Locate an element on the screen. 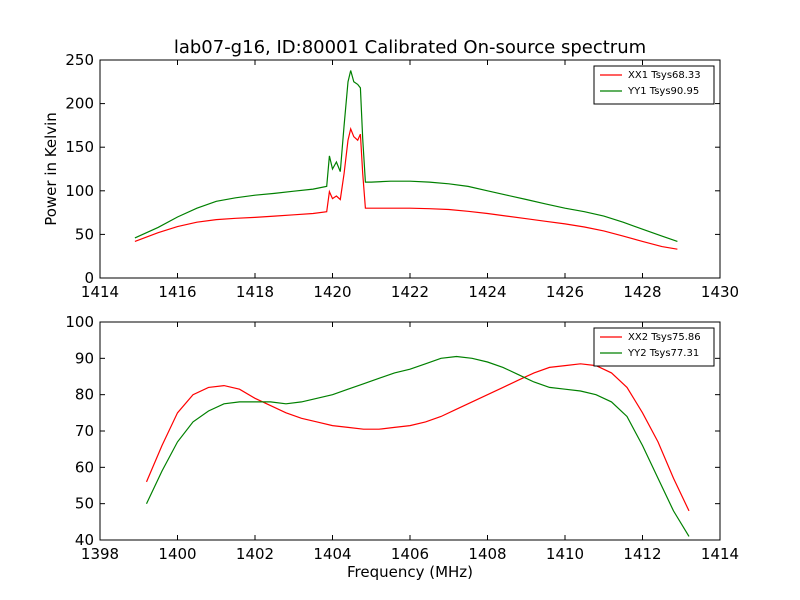 This screenshot has width=800, height=600. x-tick-label: 1412 is located at coordinates (642, 554).